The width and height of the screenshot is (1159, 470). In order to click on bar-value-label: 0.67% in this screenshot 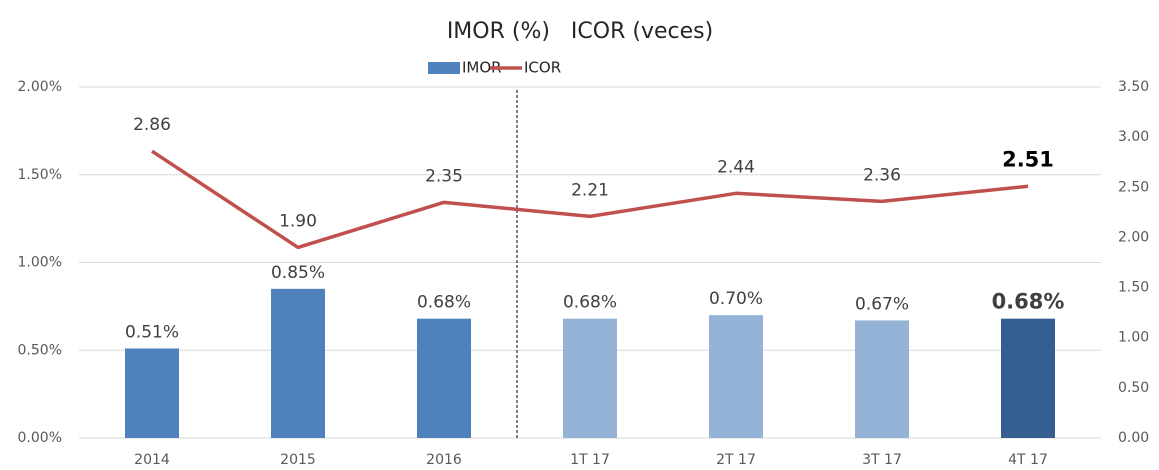, I will do `click(882, 304)`.